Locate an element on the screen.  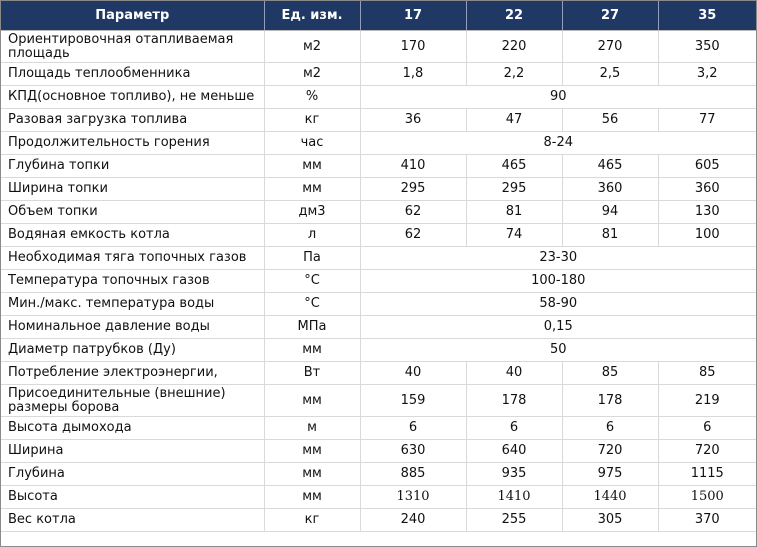
shared-value-cell: 100-180 is located at coordinates (558, 281).